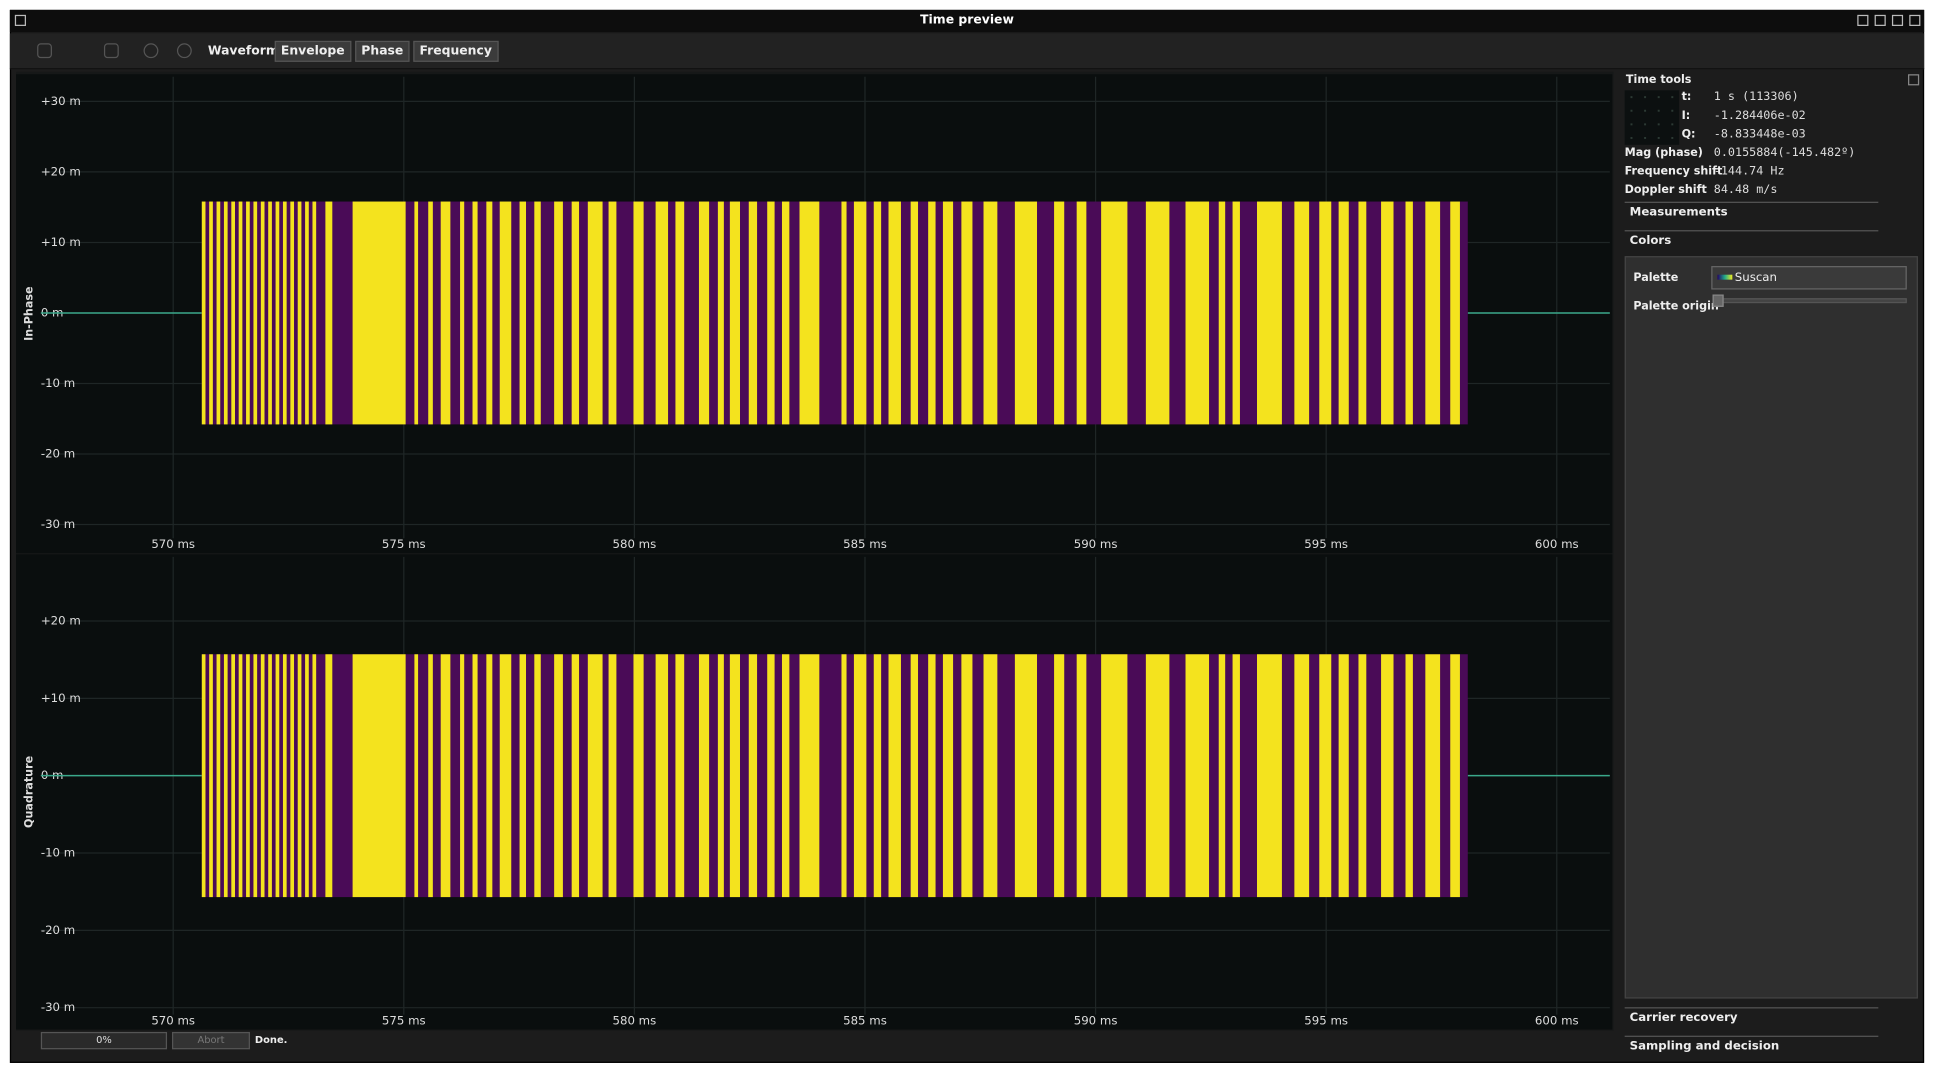  Describe the element at coordinates (1718, 300) in the screenshot. I see `slider-handle` at that location.